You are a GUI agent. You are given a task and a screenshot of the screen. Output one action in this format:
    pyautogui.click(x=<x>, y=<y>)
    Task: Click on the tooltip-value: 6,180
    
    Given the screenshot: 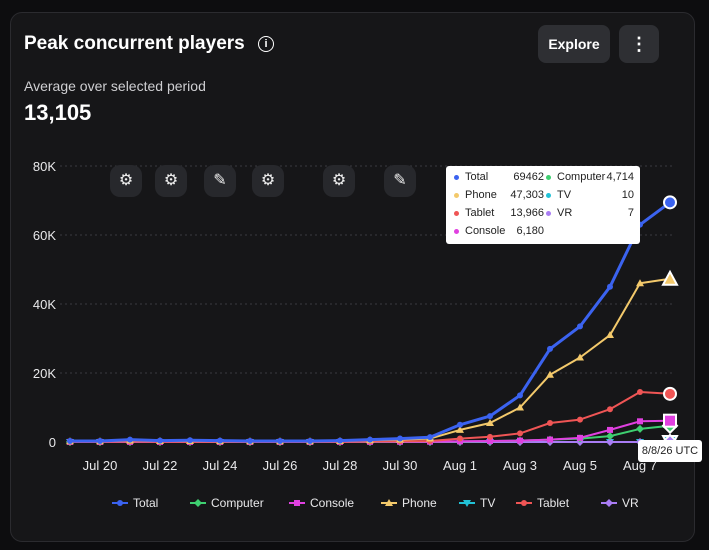 What is the action you would take?
    pyautogui.click(x=530, y=231)
    